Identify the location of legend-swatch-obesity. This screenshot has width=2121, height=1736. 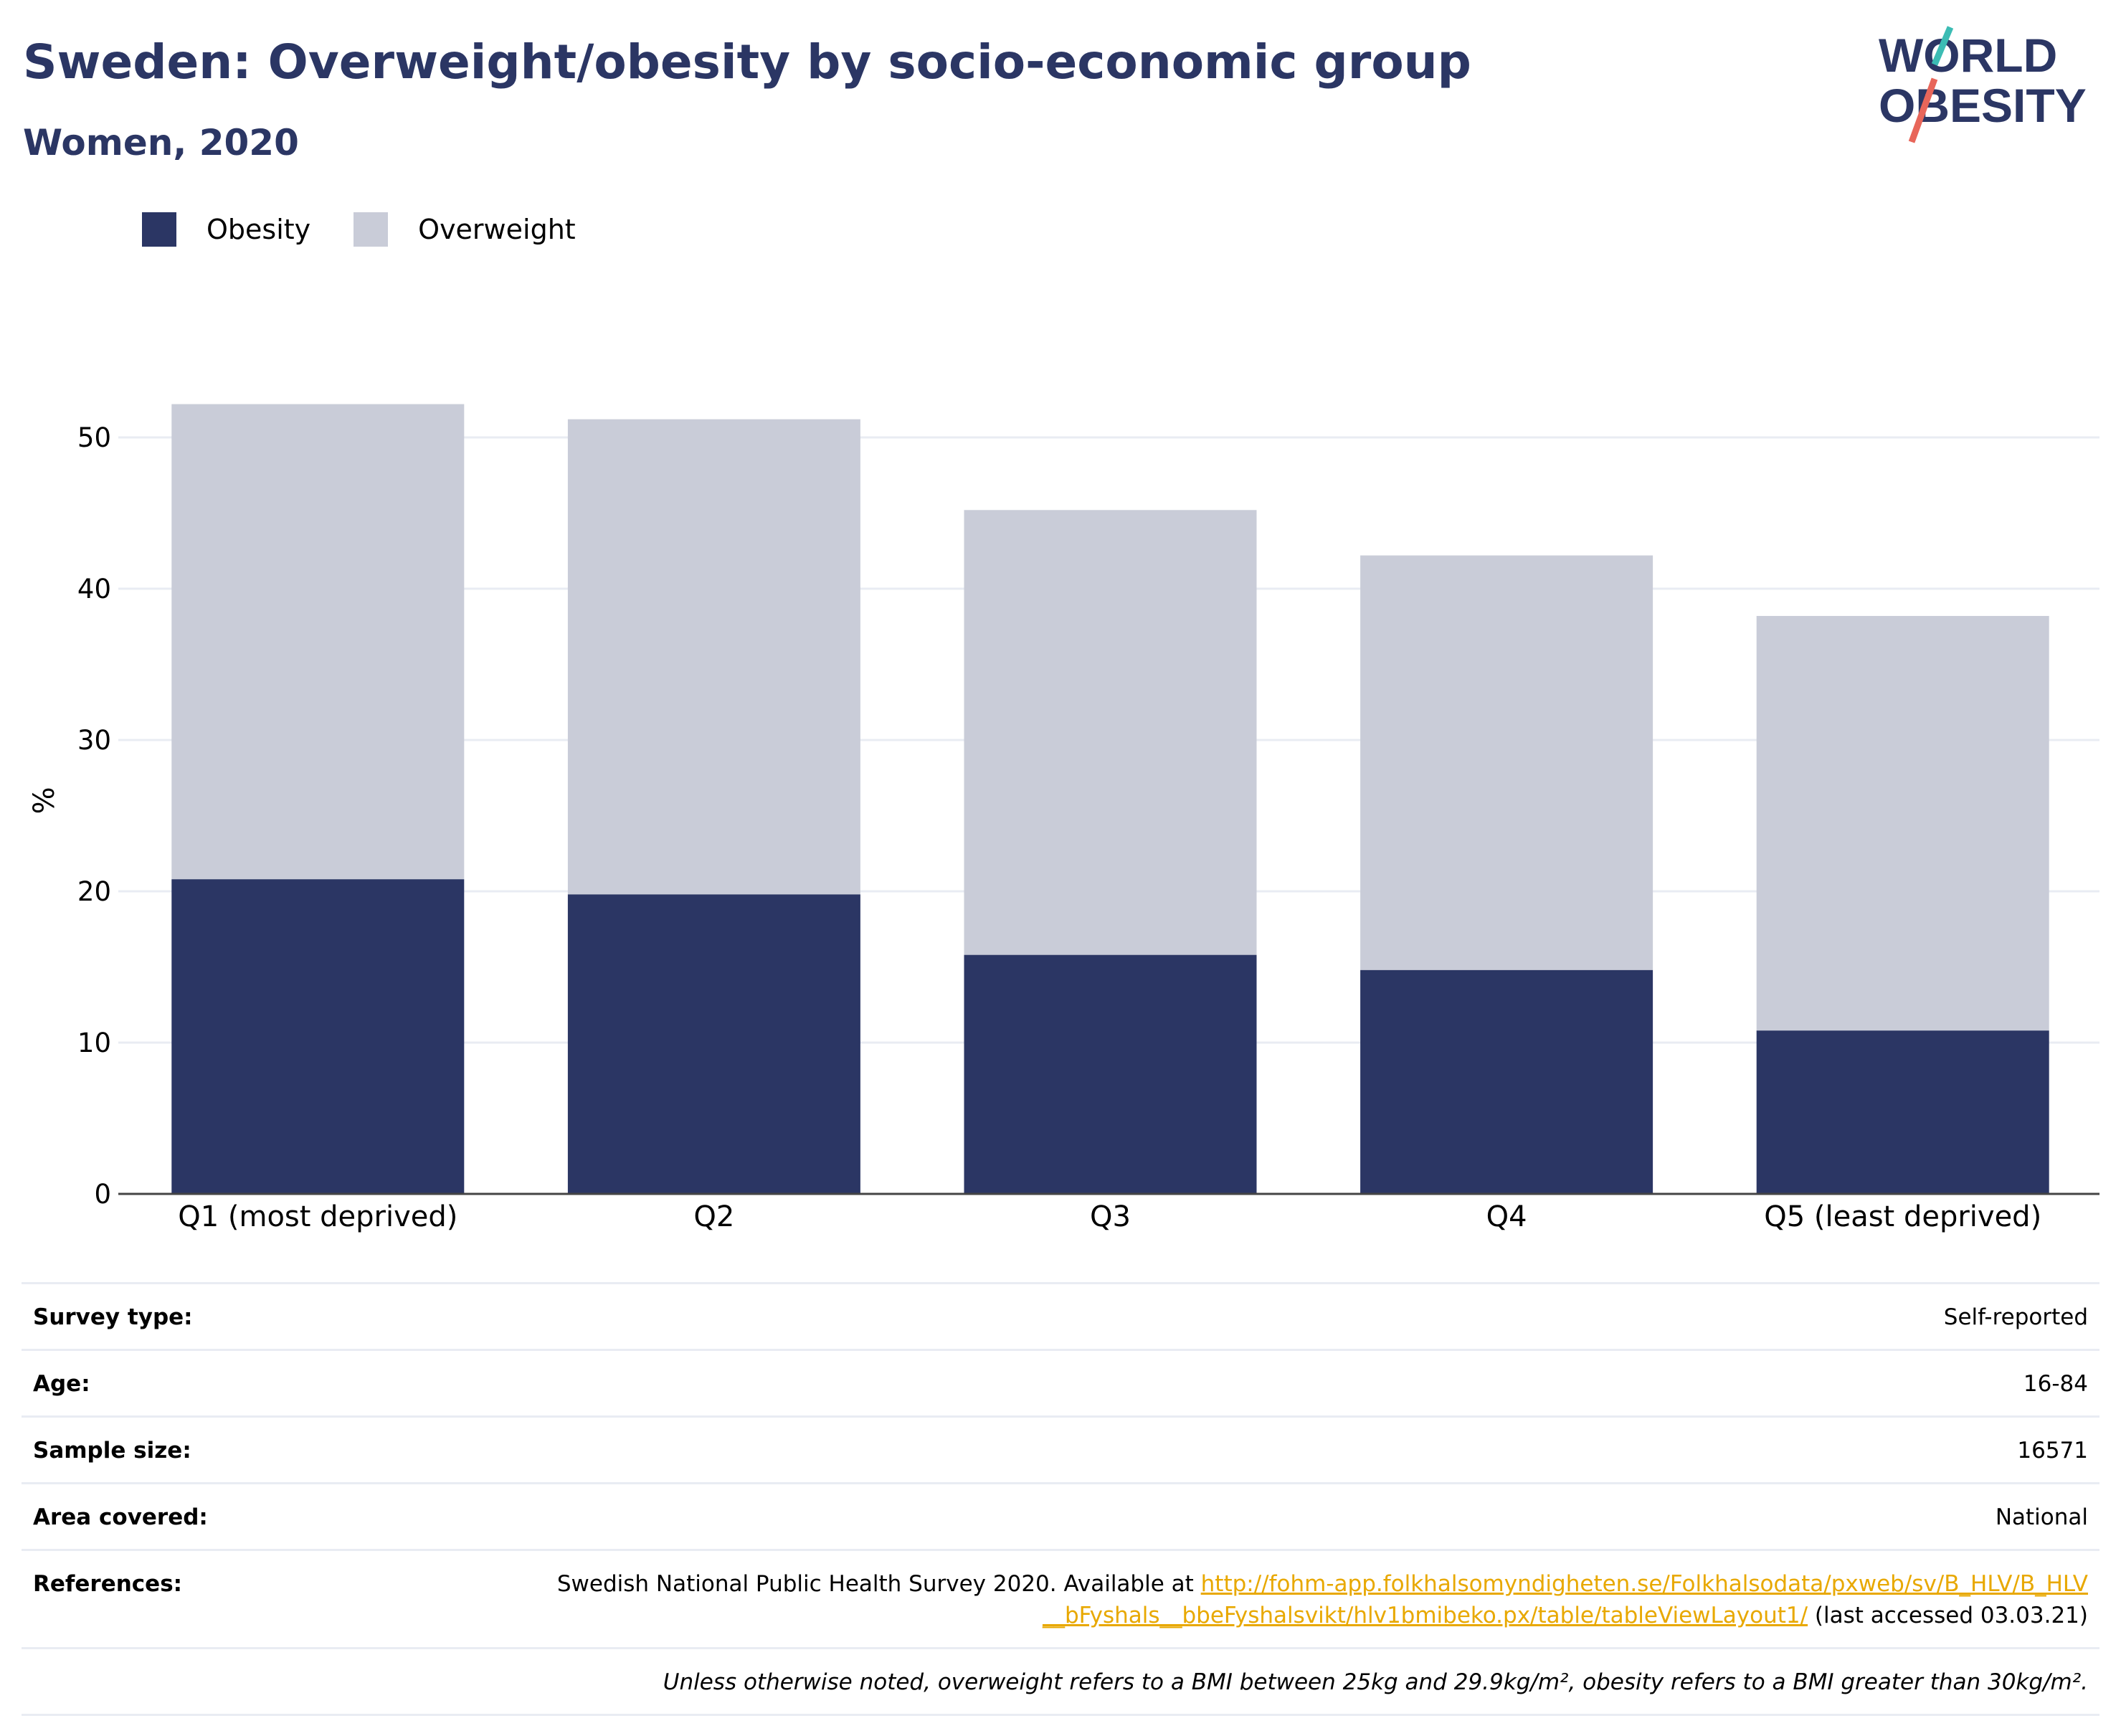
(159, 230).